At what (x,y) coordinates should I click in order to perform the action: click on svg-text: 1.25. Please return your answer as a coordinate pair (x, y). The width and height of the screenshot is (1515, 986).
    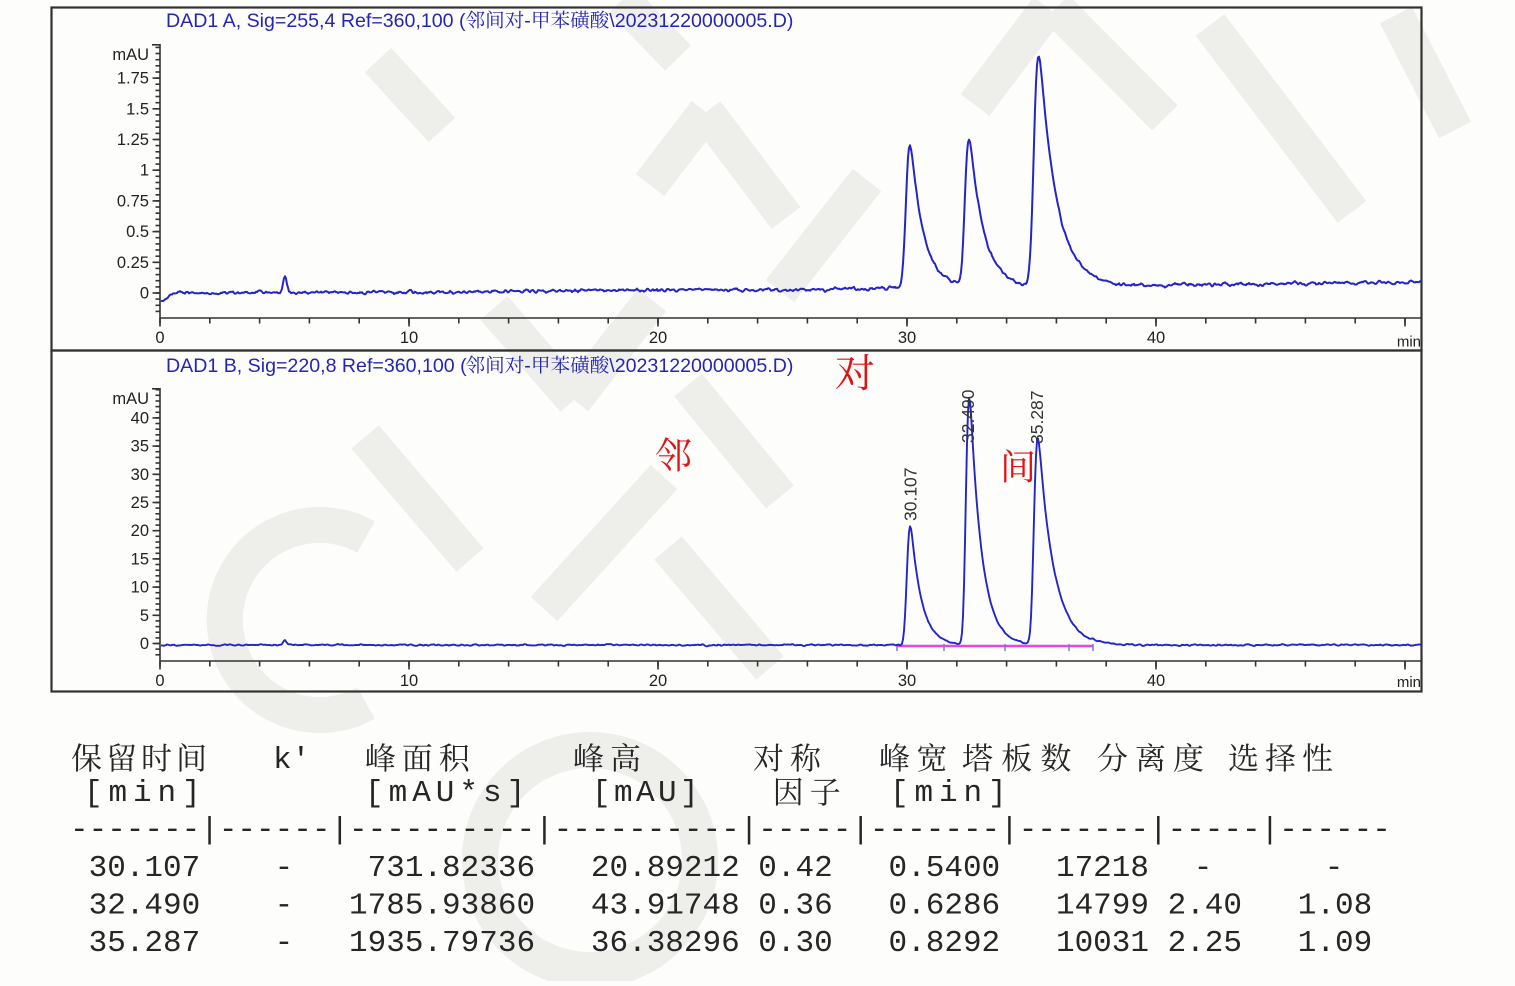
    Looking at the image, I should click on (133, 140).